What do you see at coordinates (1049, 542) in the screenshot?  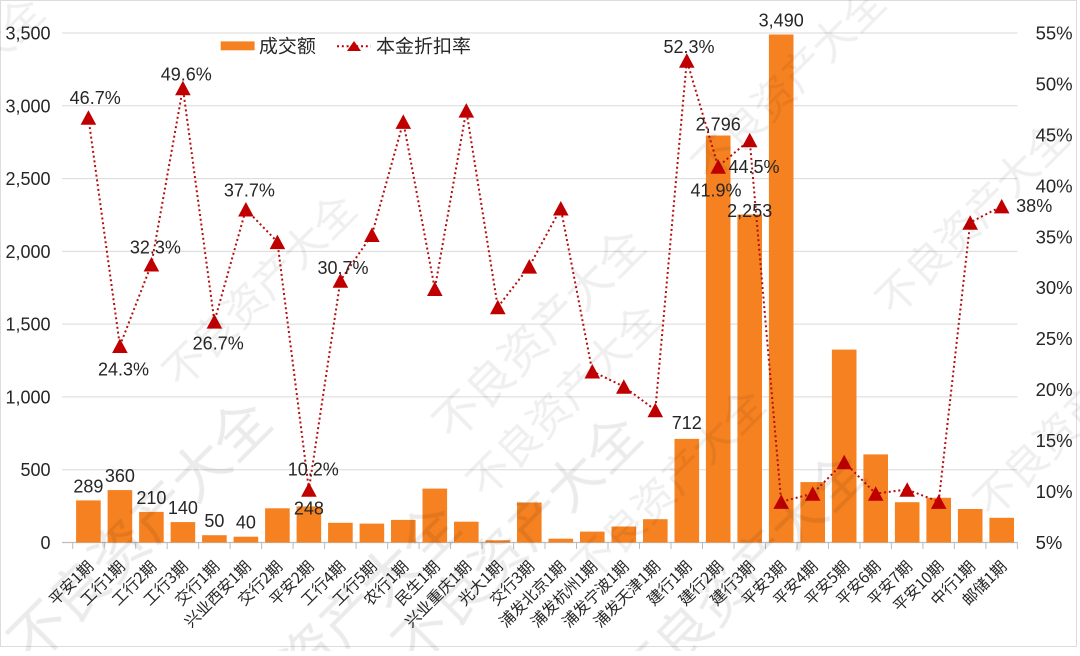 I see `svg-text: 5%` at bounding box center [1049, 542].